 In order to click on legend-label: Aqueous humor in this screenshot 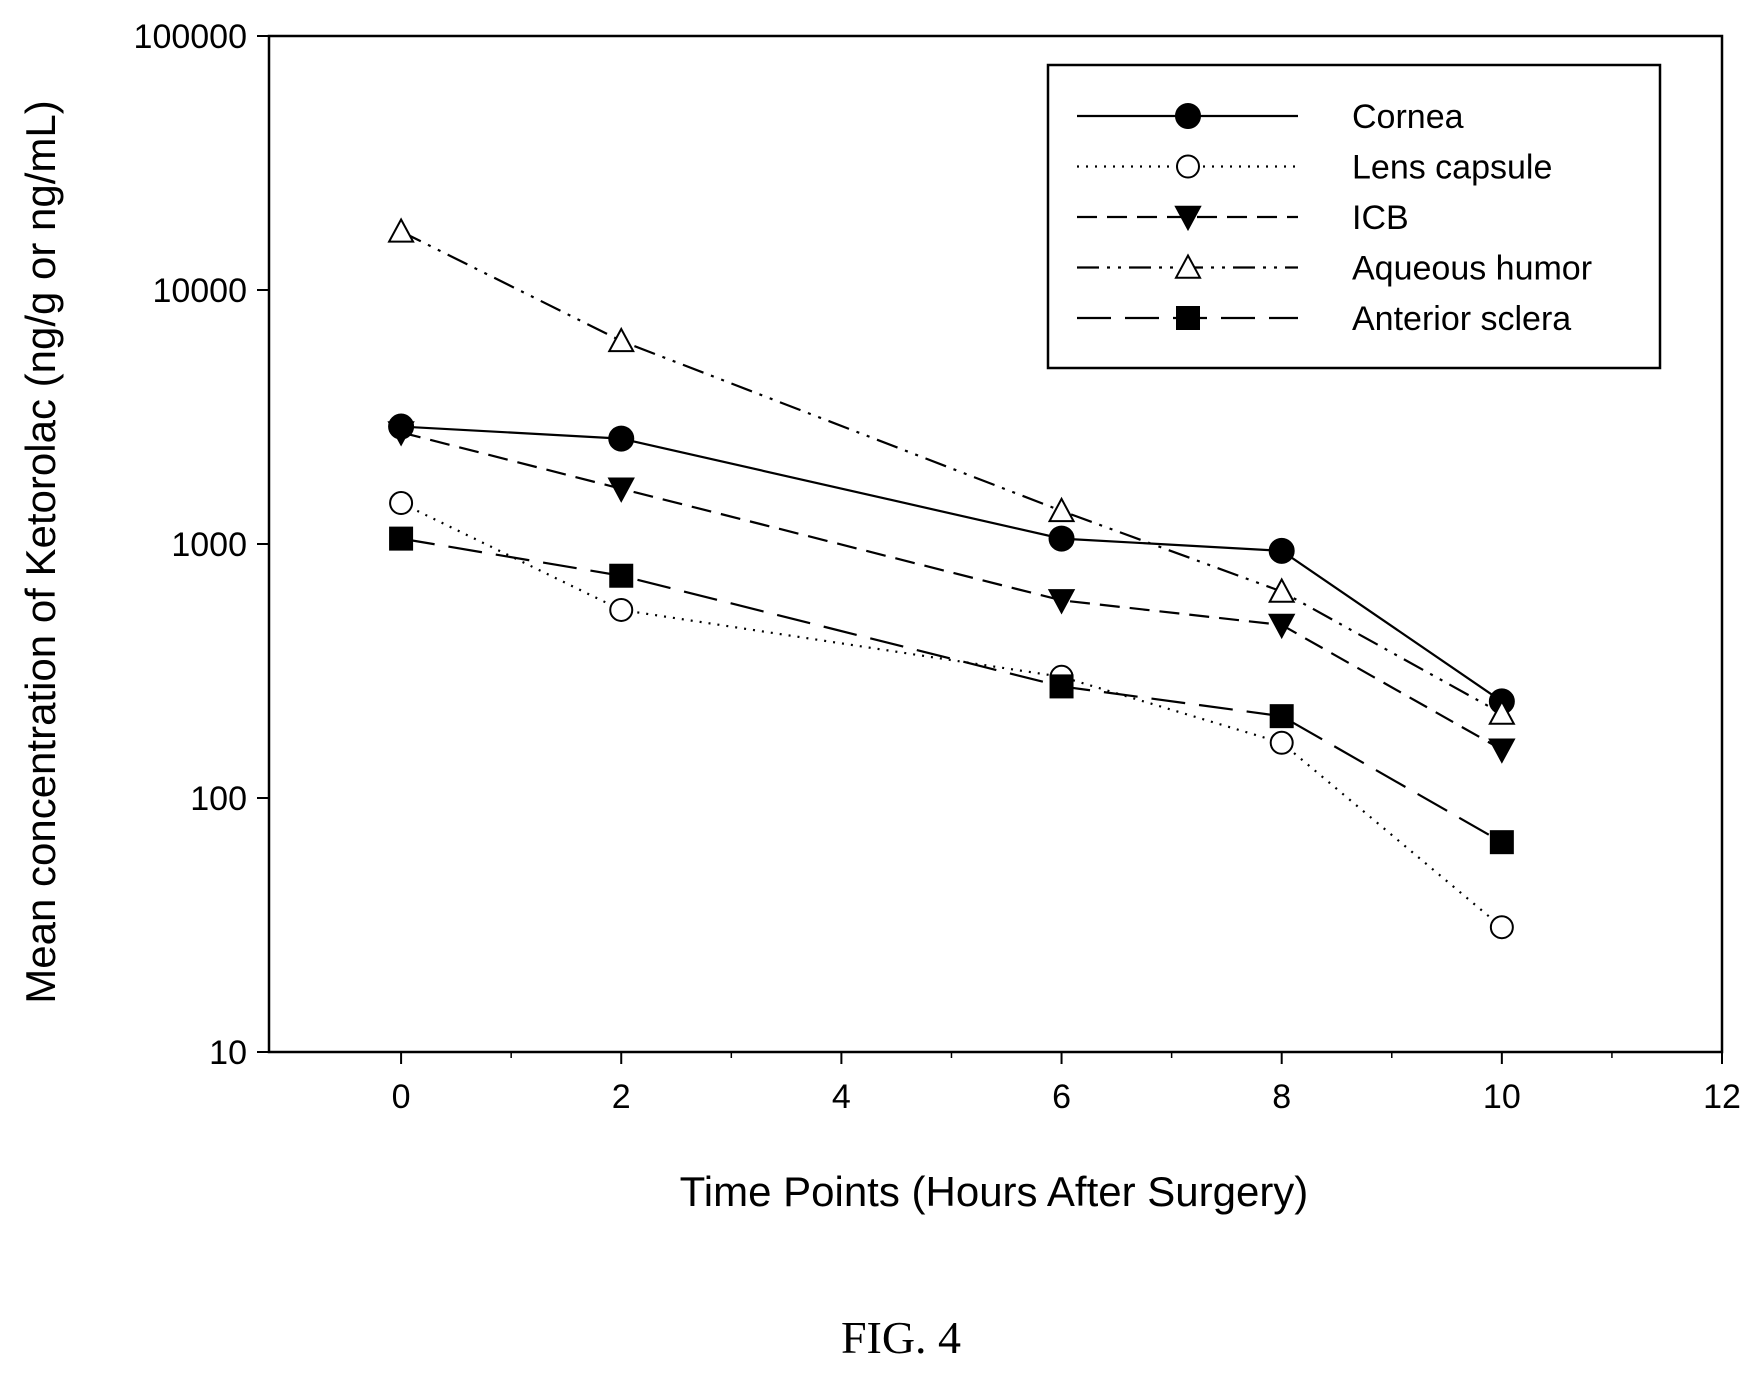, I will do `click(1472, 269)`.